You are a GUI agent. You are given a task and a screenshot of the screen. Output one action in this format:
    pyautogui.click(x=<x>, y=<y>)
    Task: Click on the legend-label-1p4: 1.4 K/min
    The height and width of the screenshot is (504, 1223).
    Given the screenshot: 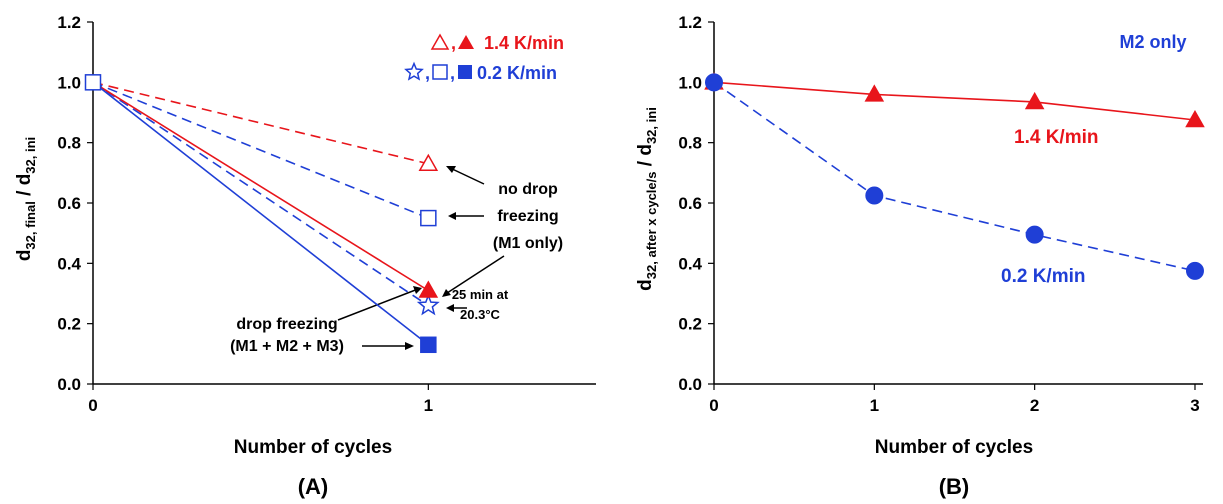 What is the action you would take?
    pyautogui.click(x=524, y=43)
    